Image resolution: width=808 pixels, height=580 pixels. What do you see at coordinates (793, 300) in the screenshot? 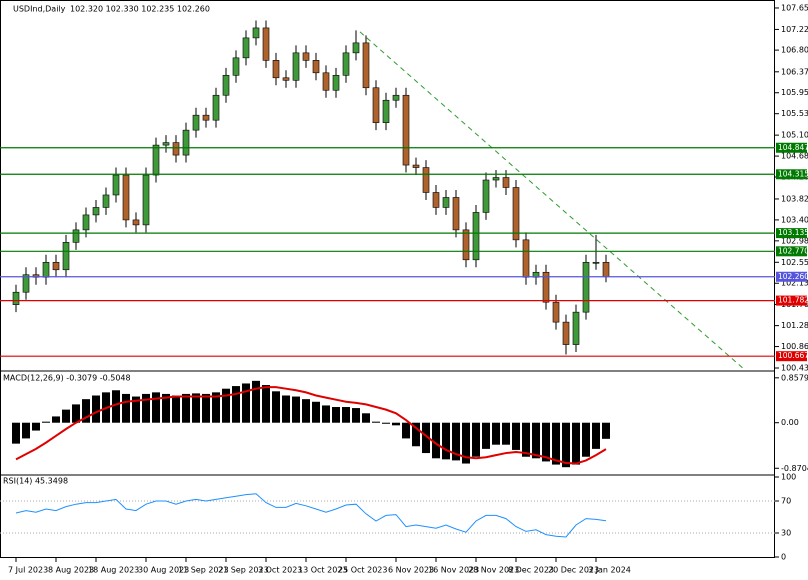
I see `level-label: 101.782` at bounding box center [793, 300].